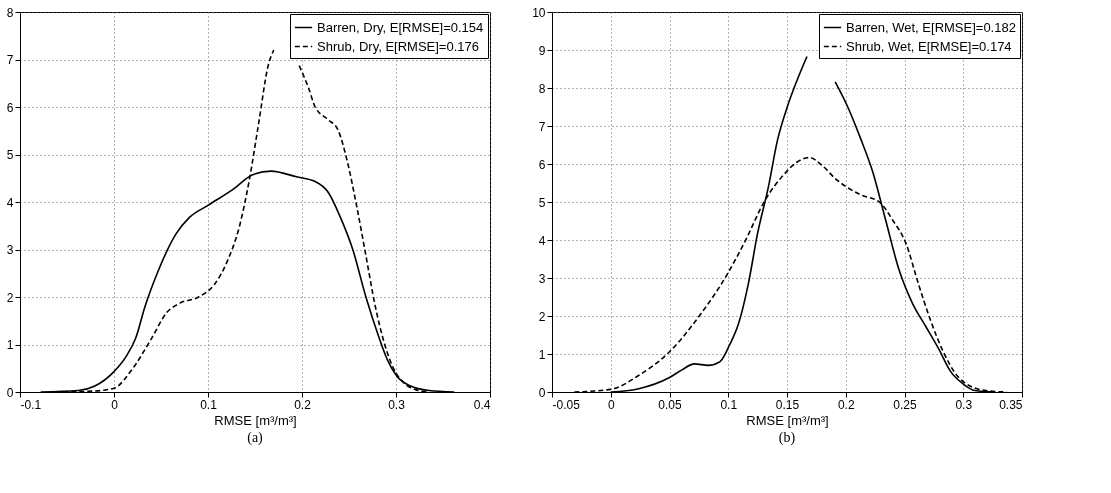  I want to click on y-tick-label: 9, so click(542, 50).